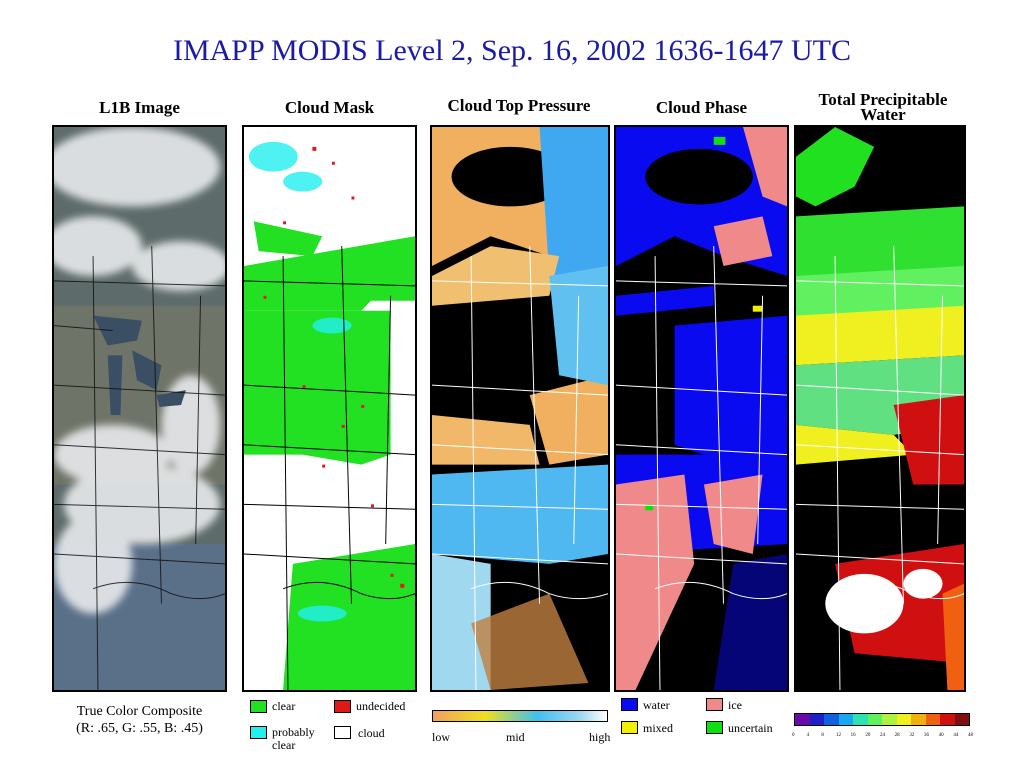  I want to click on legend-swatch-cloud, so click(342, 732).